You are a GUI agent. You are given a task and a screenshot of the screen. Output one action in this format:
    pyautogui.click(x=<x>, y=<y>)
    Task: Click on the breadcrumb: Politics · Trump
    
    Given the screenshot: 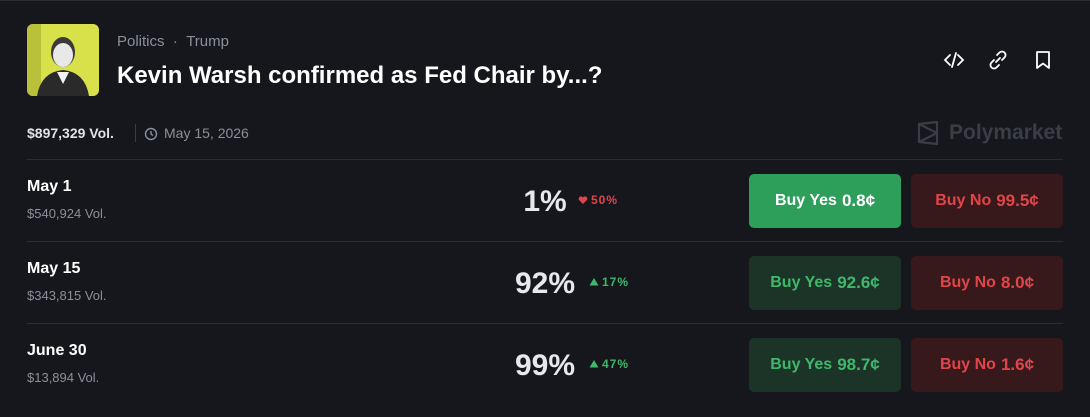 What is the action you would take?
    pyautogui.click(x=173, y=41)
    